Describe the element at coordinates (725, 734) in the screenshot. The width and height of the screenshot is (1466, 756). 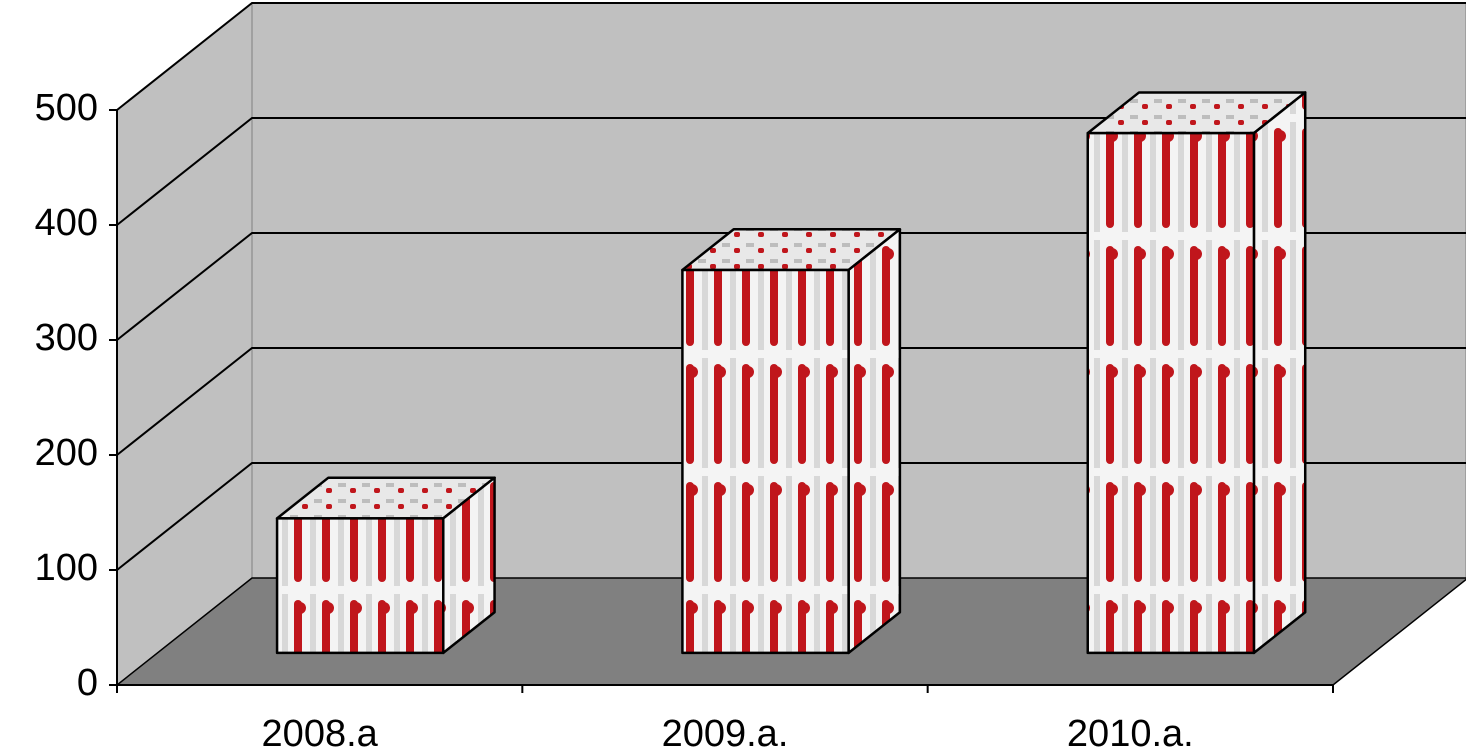
I see `x-tick-label: 2009.a.` at that location.